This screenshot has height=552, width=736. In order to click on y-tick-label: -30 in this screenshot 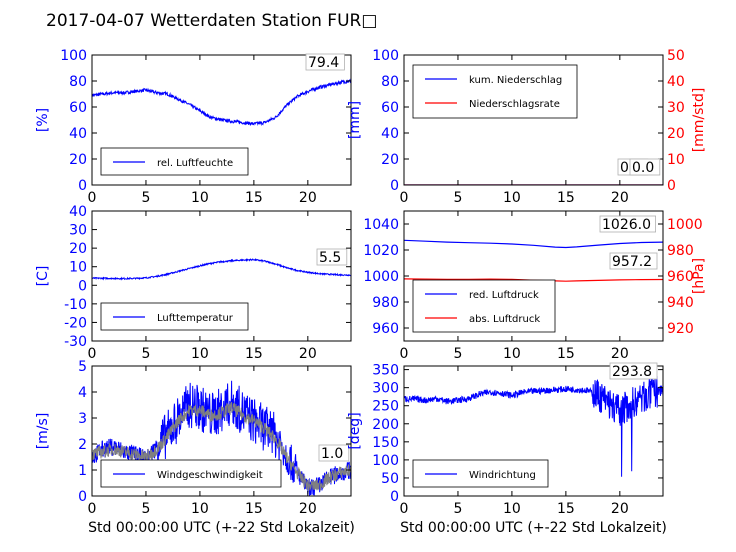, I will do `click(75, 342)`.